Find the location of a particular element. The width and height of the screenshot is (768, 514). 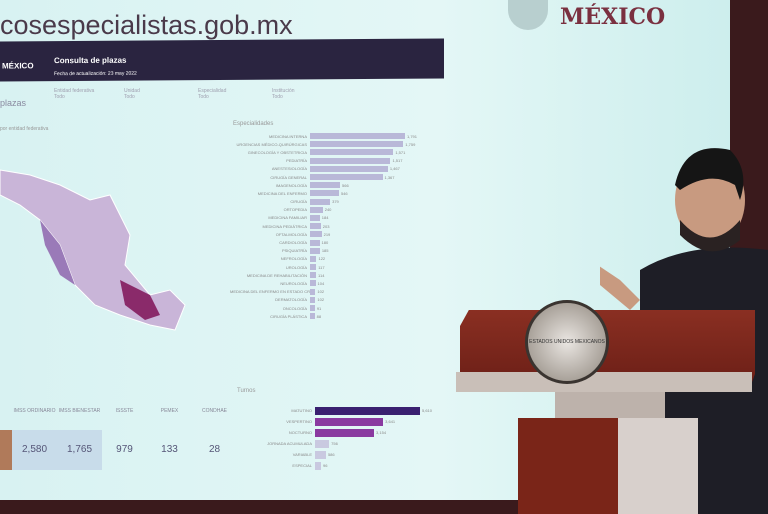

specialty-value: 185 is located at coordinates (325, 251).